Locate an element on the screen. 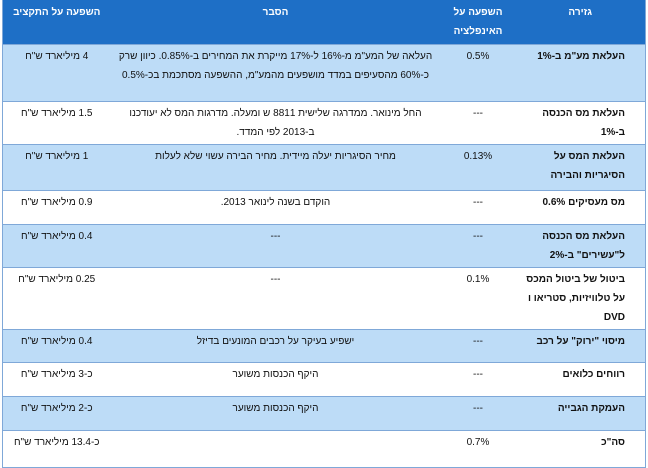 The image size is (648, 468). cell-budget: 4 מיליארד ש"ח is located at coordinates (56, 73).